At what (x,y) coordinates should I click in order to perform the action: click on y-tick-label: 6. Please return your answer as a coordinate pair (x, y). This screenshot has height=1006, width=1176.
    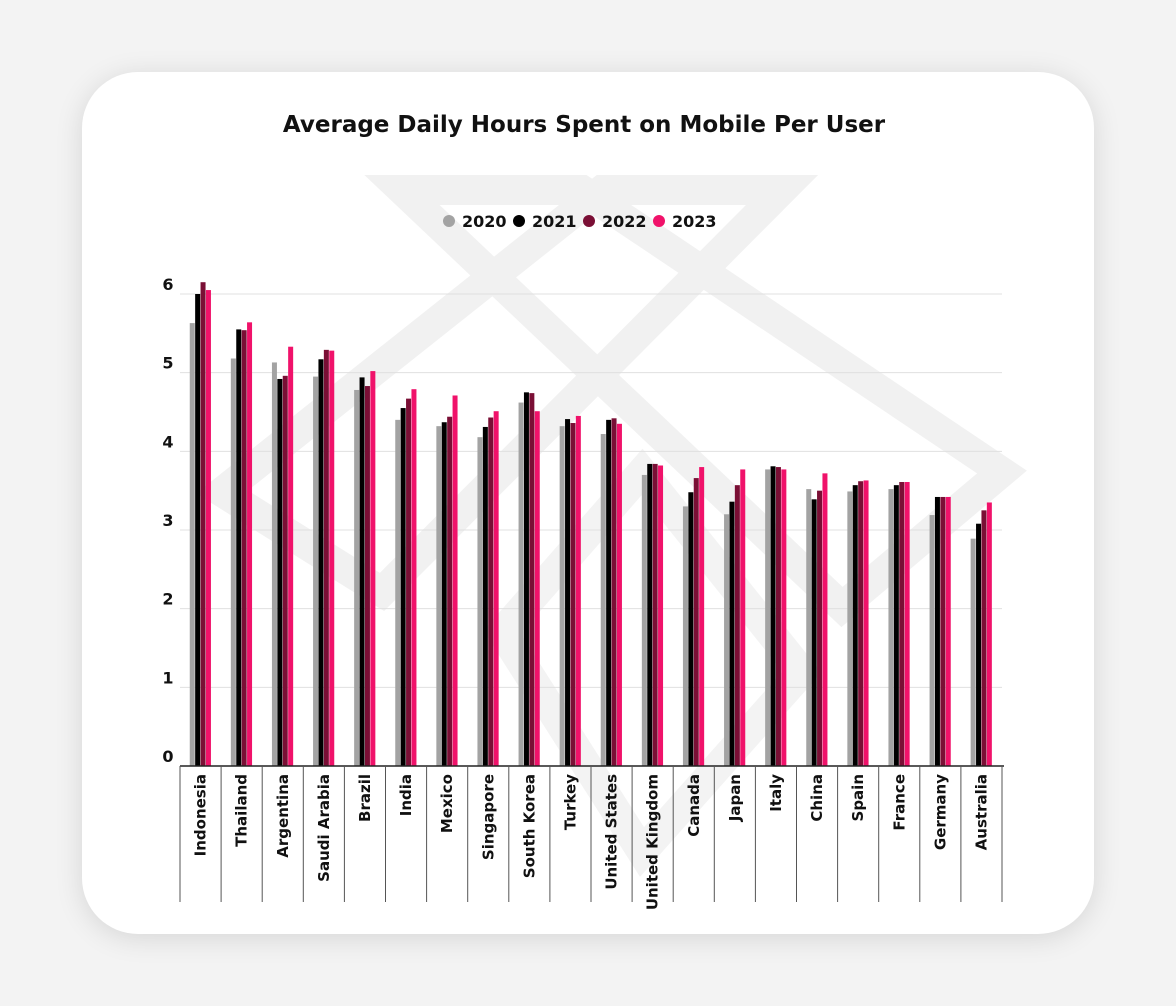
    Looking at the image, I should click on (167, 284).